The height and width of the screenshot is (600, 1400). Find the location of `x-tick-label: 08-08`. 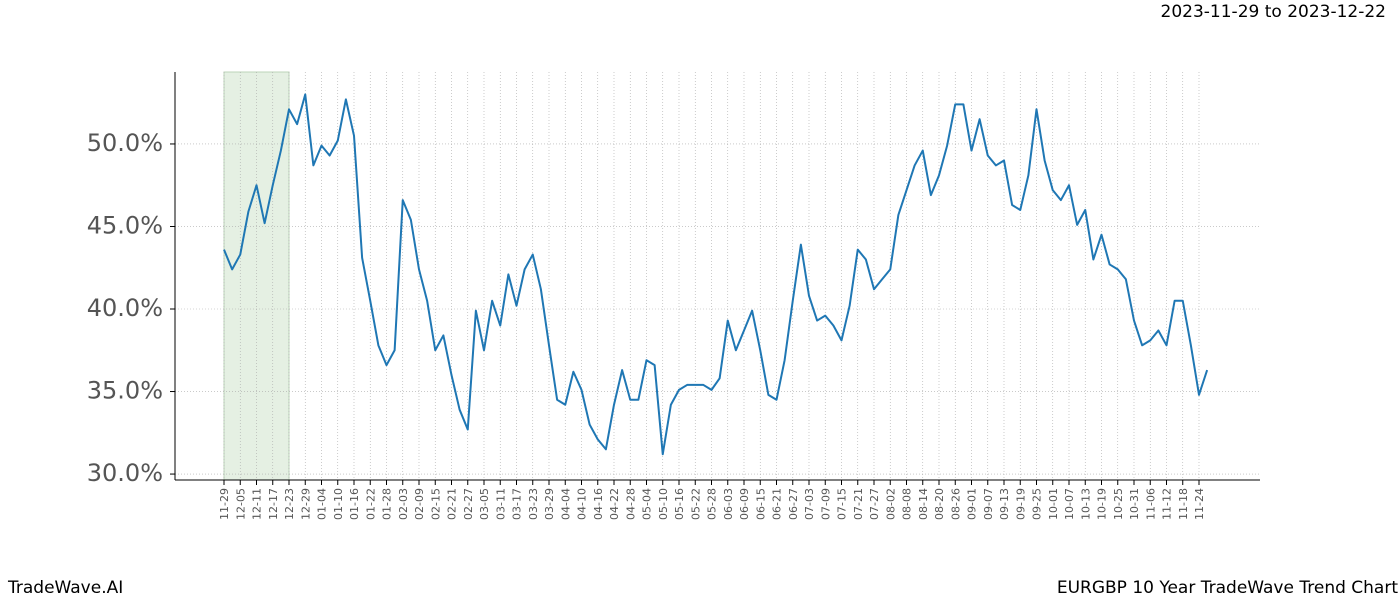

x-tick-label: 08-08 is located at coordinates (907, 504).